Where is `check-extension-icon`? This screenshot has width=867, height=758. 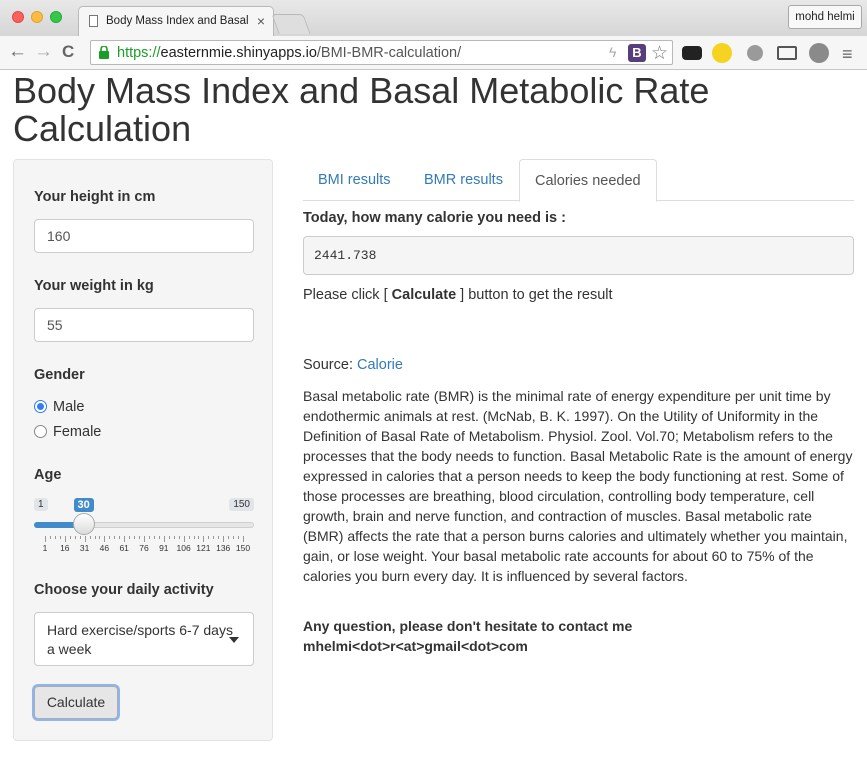
check-extension-icon is located at coordinates (755, 53).